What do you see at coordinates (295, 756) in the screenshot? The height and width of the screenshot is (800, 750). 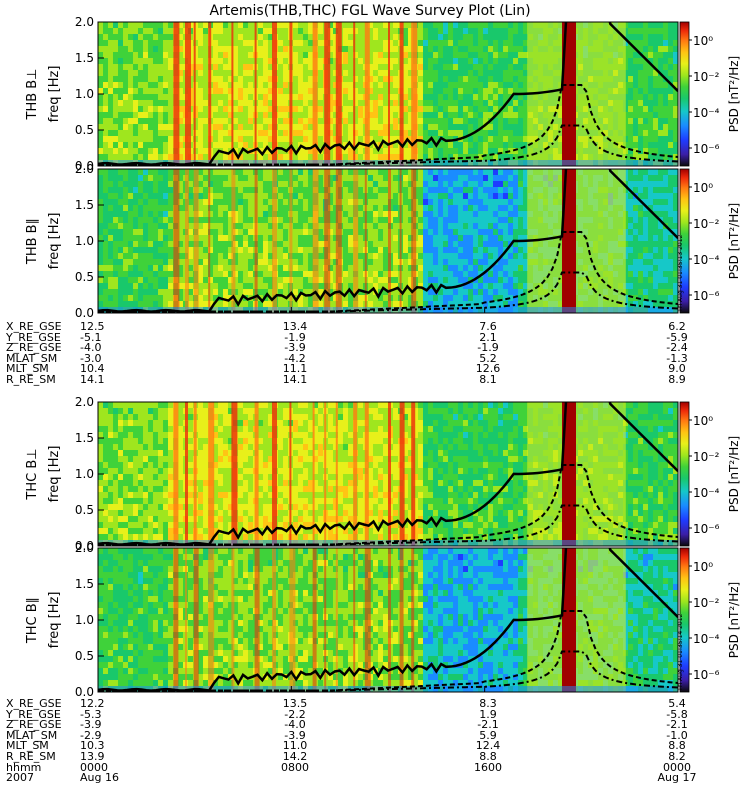 I see `orbit-value: 14.2` at bounding box center [295, 756].